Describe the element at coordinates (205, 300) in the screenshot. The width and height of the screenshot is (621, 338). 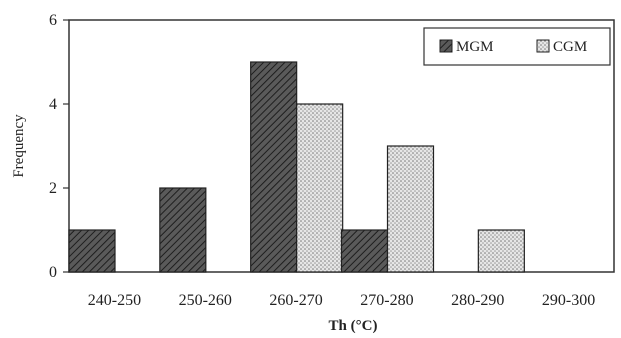
I see `x-tick-label: 250-260` at that location.